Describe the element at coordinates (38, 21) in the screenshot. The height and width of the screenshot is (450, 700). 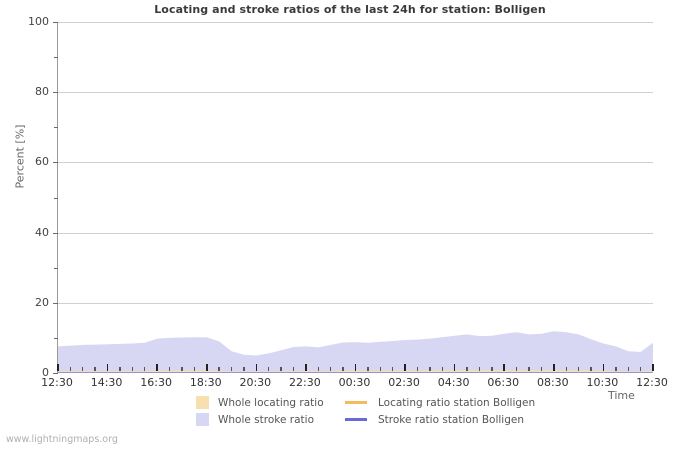
I see `y-tick-label: 100` at that location.